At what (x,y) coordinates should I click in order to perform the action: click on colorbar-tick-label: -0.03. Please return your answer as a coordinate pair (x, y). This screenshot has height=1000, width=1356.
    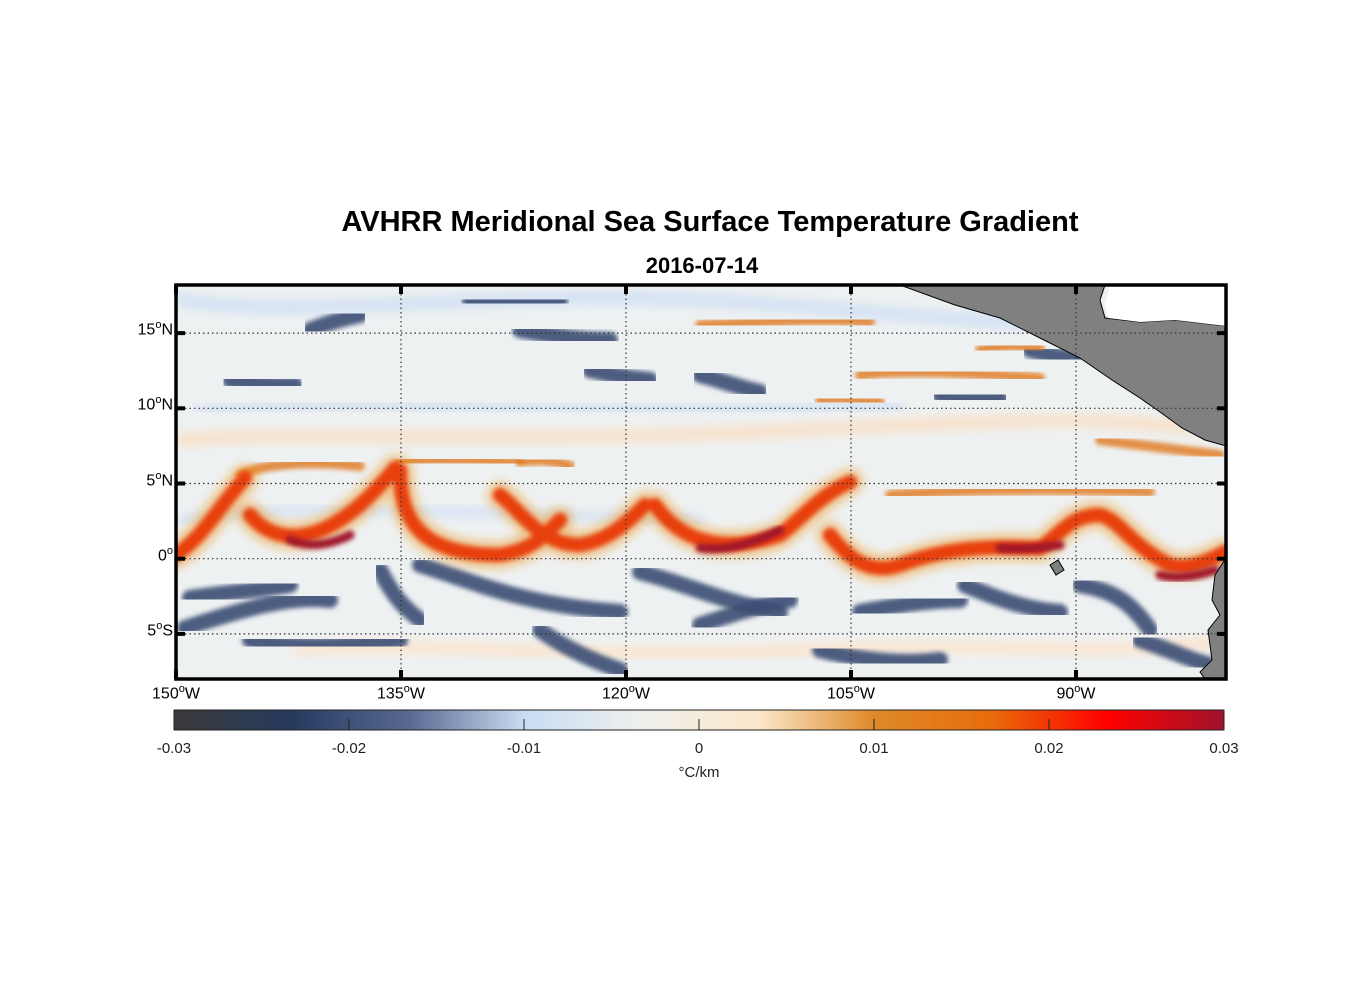
    Looking at the image, I should click on (174, 748).